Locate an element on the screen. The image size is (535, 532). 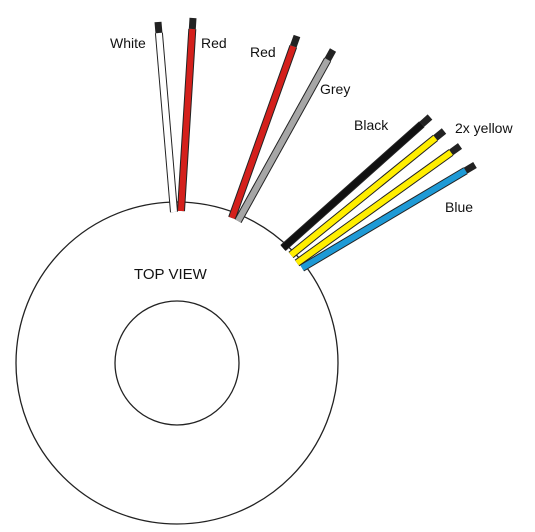
wire-blue-tip is located at coordinates (470, 167).